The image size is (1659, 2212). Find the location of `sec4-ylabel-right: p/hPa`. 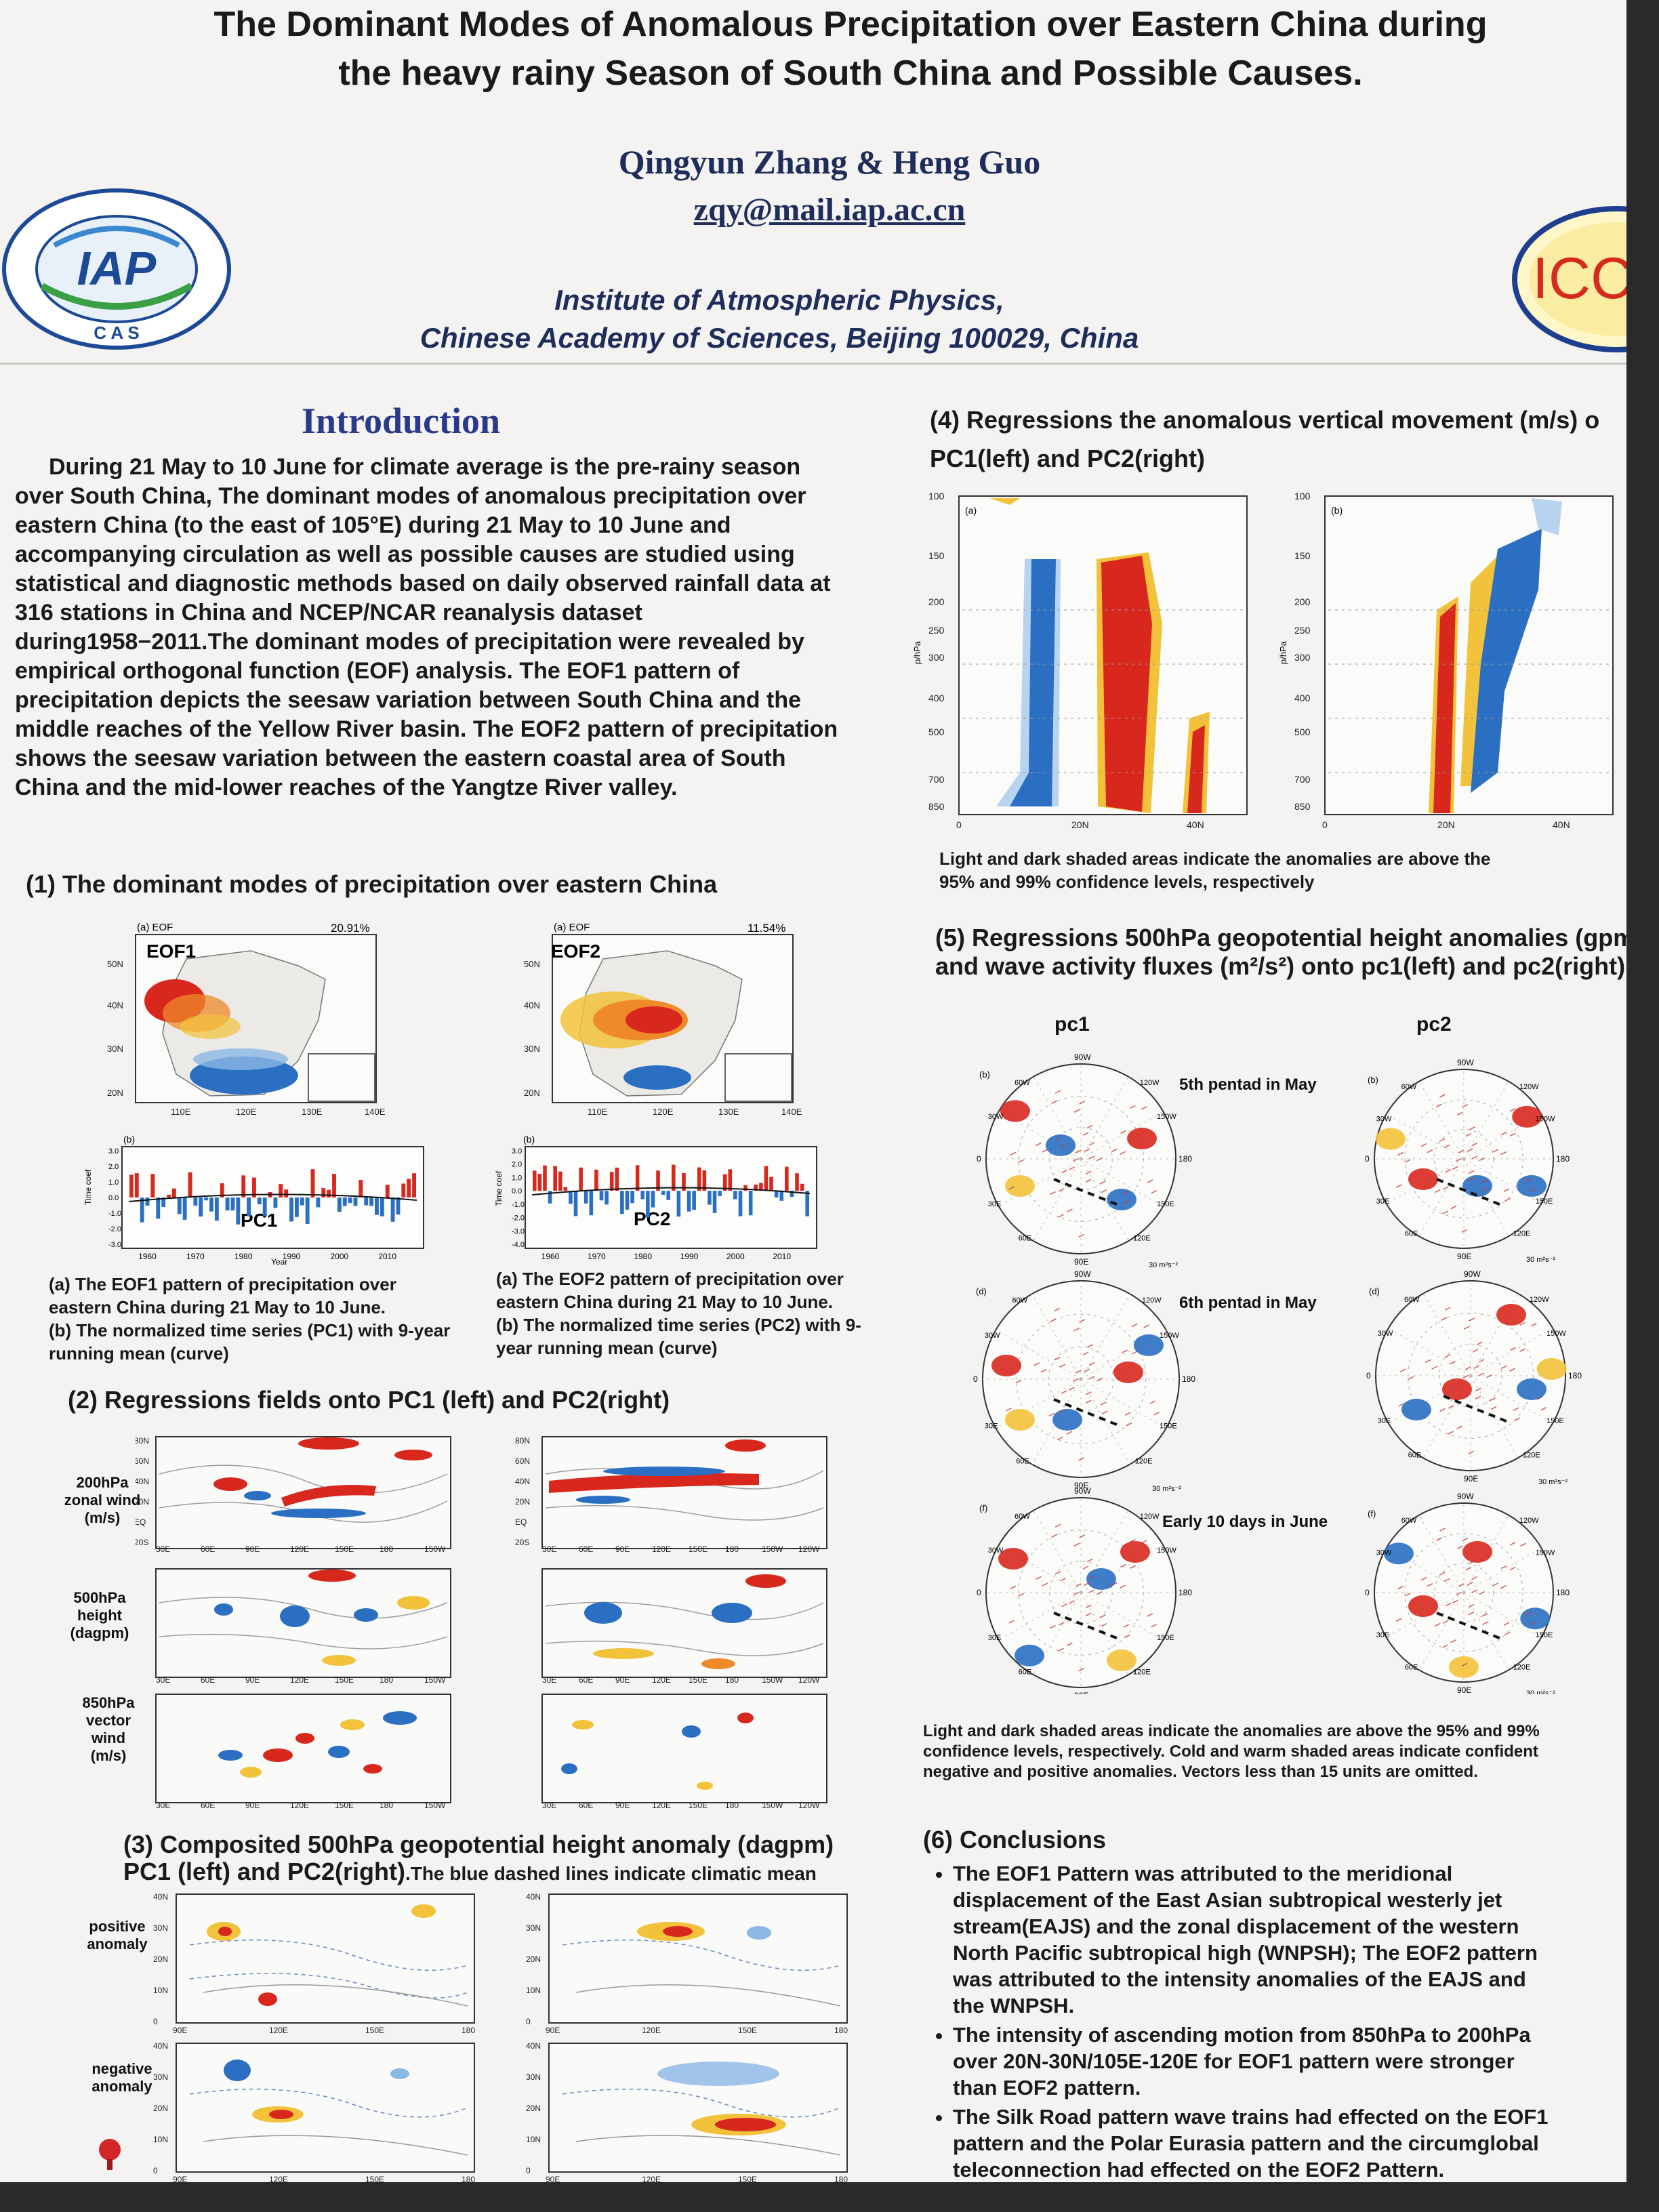

sec4-ylabel-right: p/hPa is located at coordinates (1283, 652).